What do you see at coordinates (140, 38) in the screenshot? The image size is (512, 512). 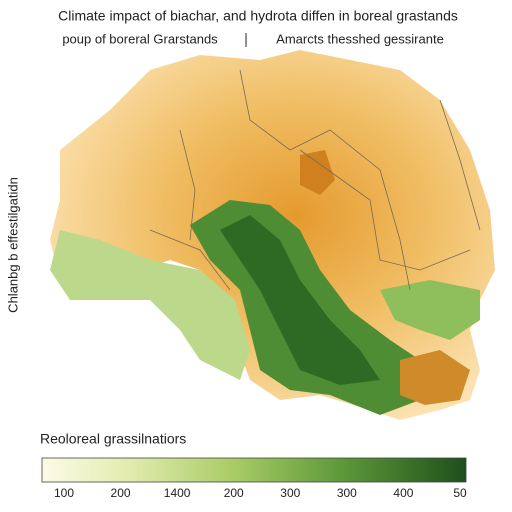 I see `subtitle: poup of boreral Grarstands` at bounding box center [140, 38].